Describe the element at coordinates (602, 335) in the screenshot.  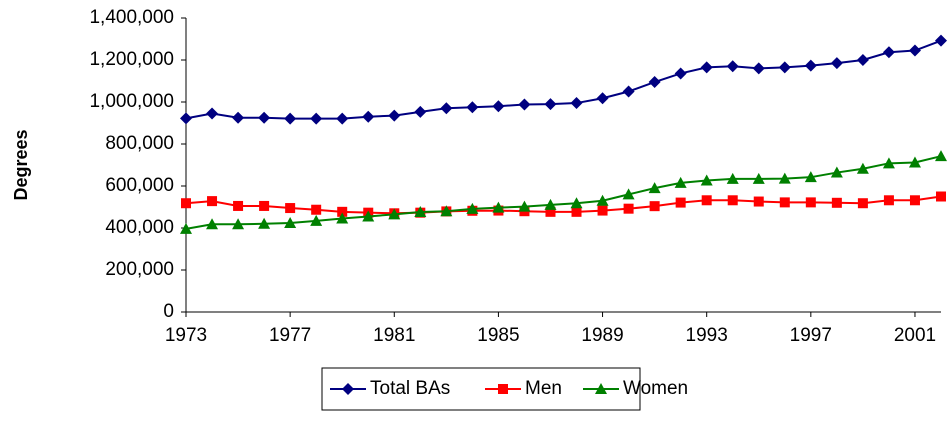
I see `x-tick-label: 1989` at that location.